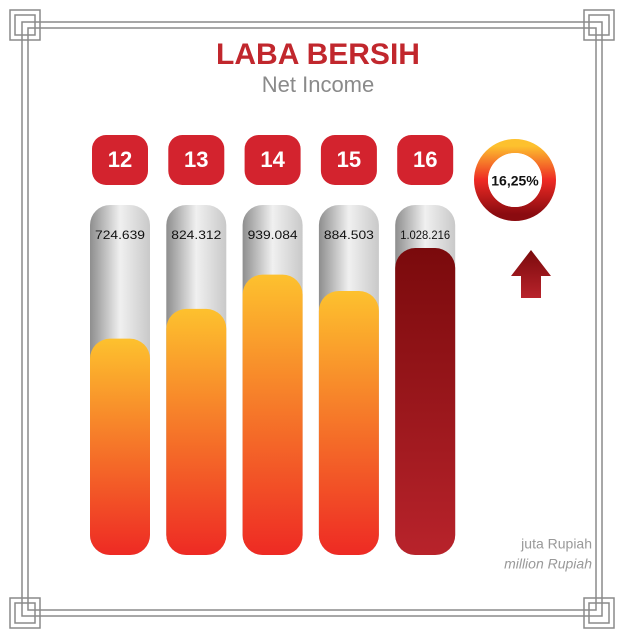 The width and height of the screenshot is (624, 638). I want to click on value-label: 724.639, so click(120, 235).